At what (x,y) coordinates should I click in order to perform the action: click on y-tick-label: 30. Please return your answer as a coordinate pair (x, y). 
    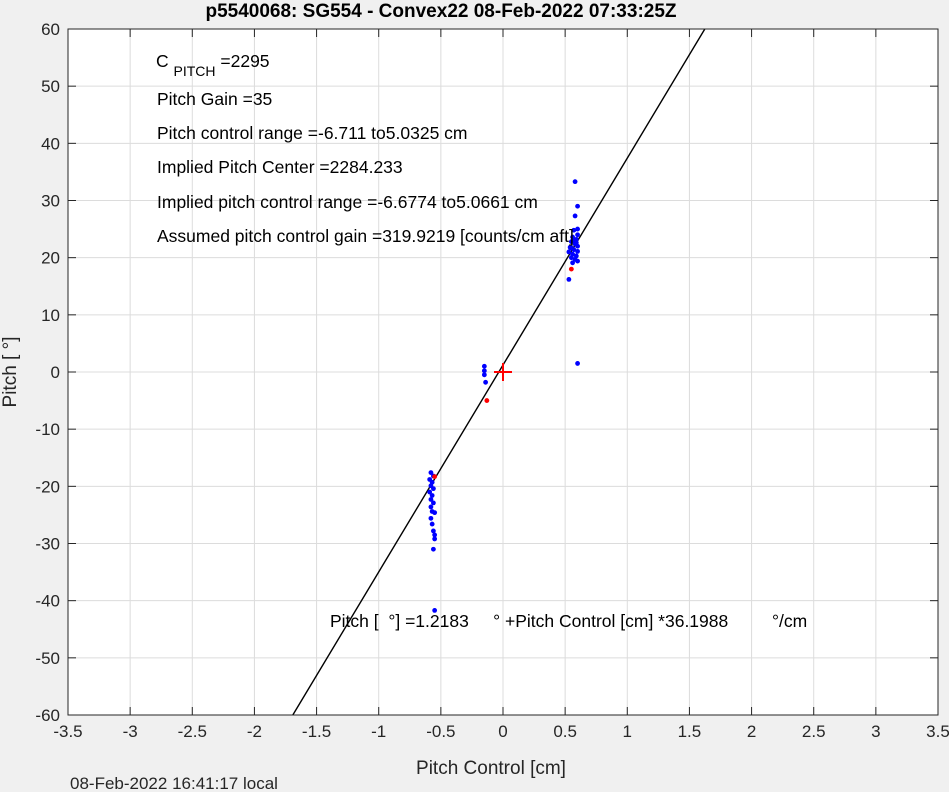
    Looking at the image, I should click on (50, 201).